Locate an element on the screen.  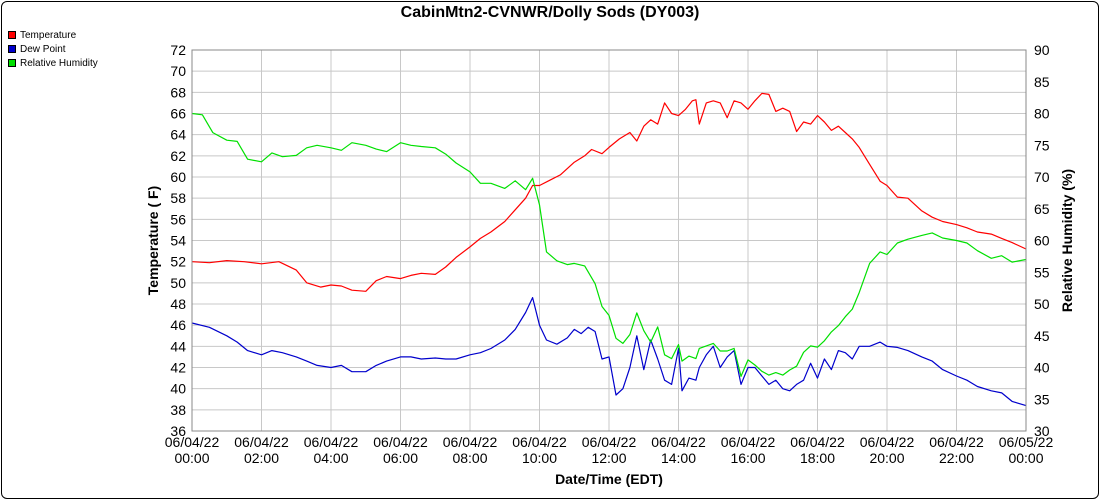
x-tick-time: 10:00 is located at coordinates (539, 458).